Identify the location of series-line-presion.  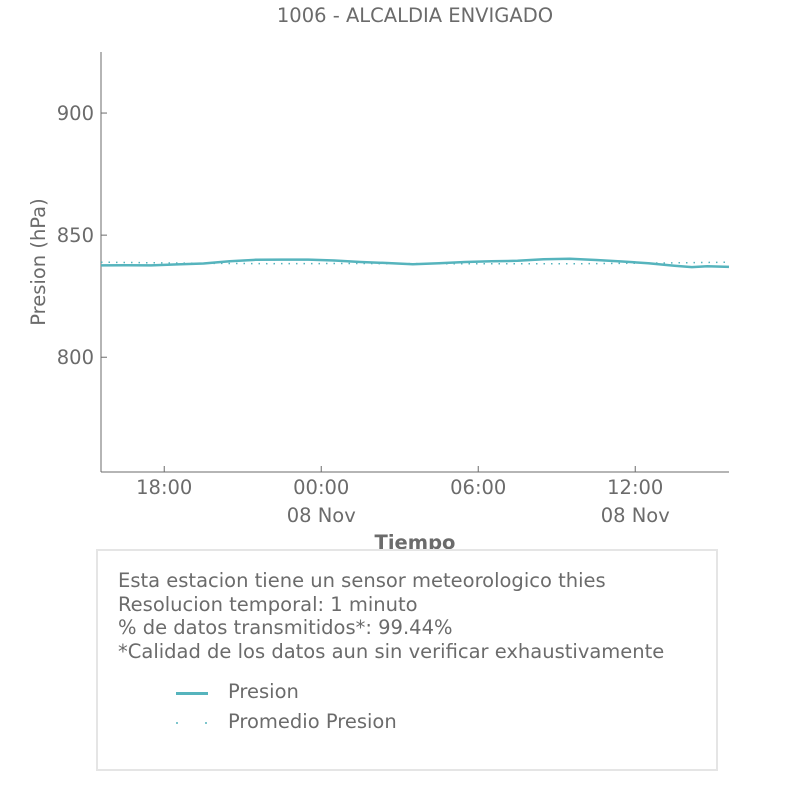
(415, 263).